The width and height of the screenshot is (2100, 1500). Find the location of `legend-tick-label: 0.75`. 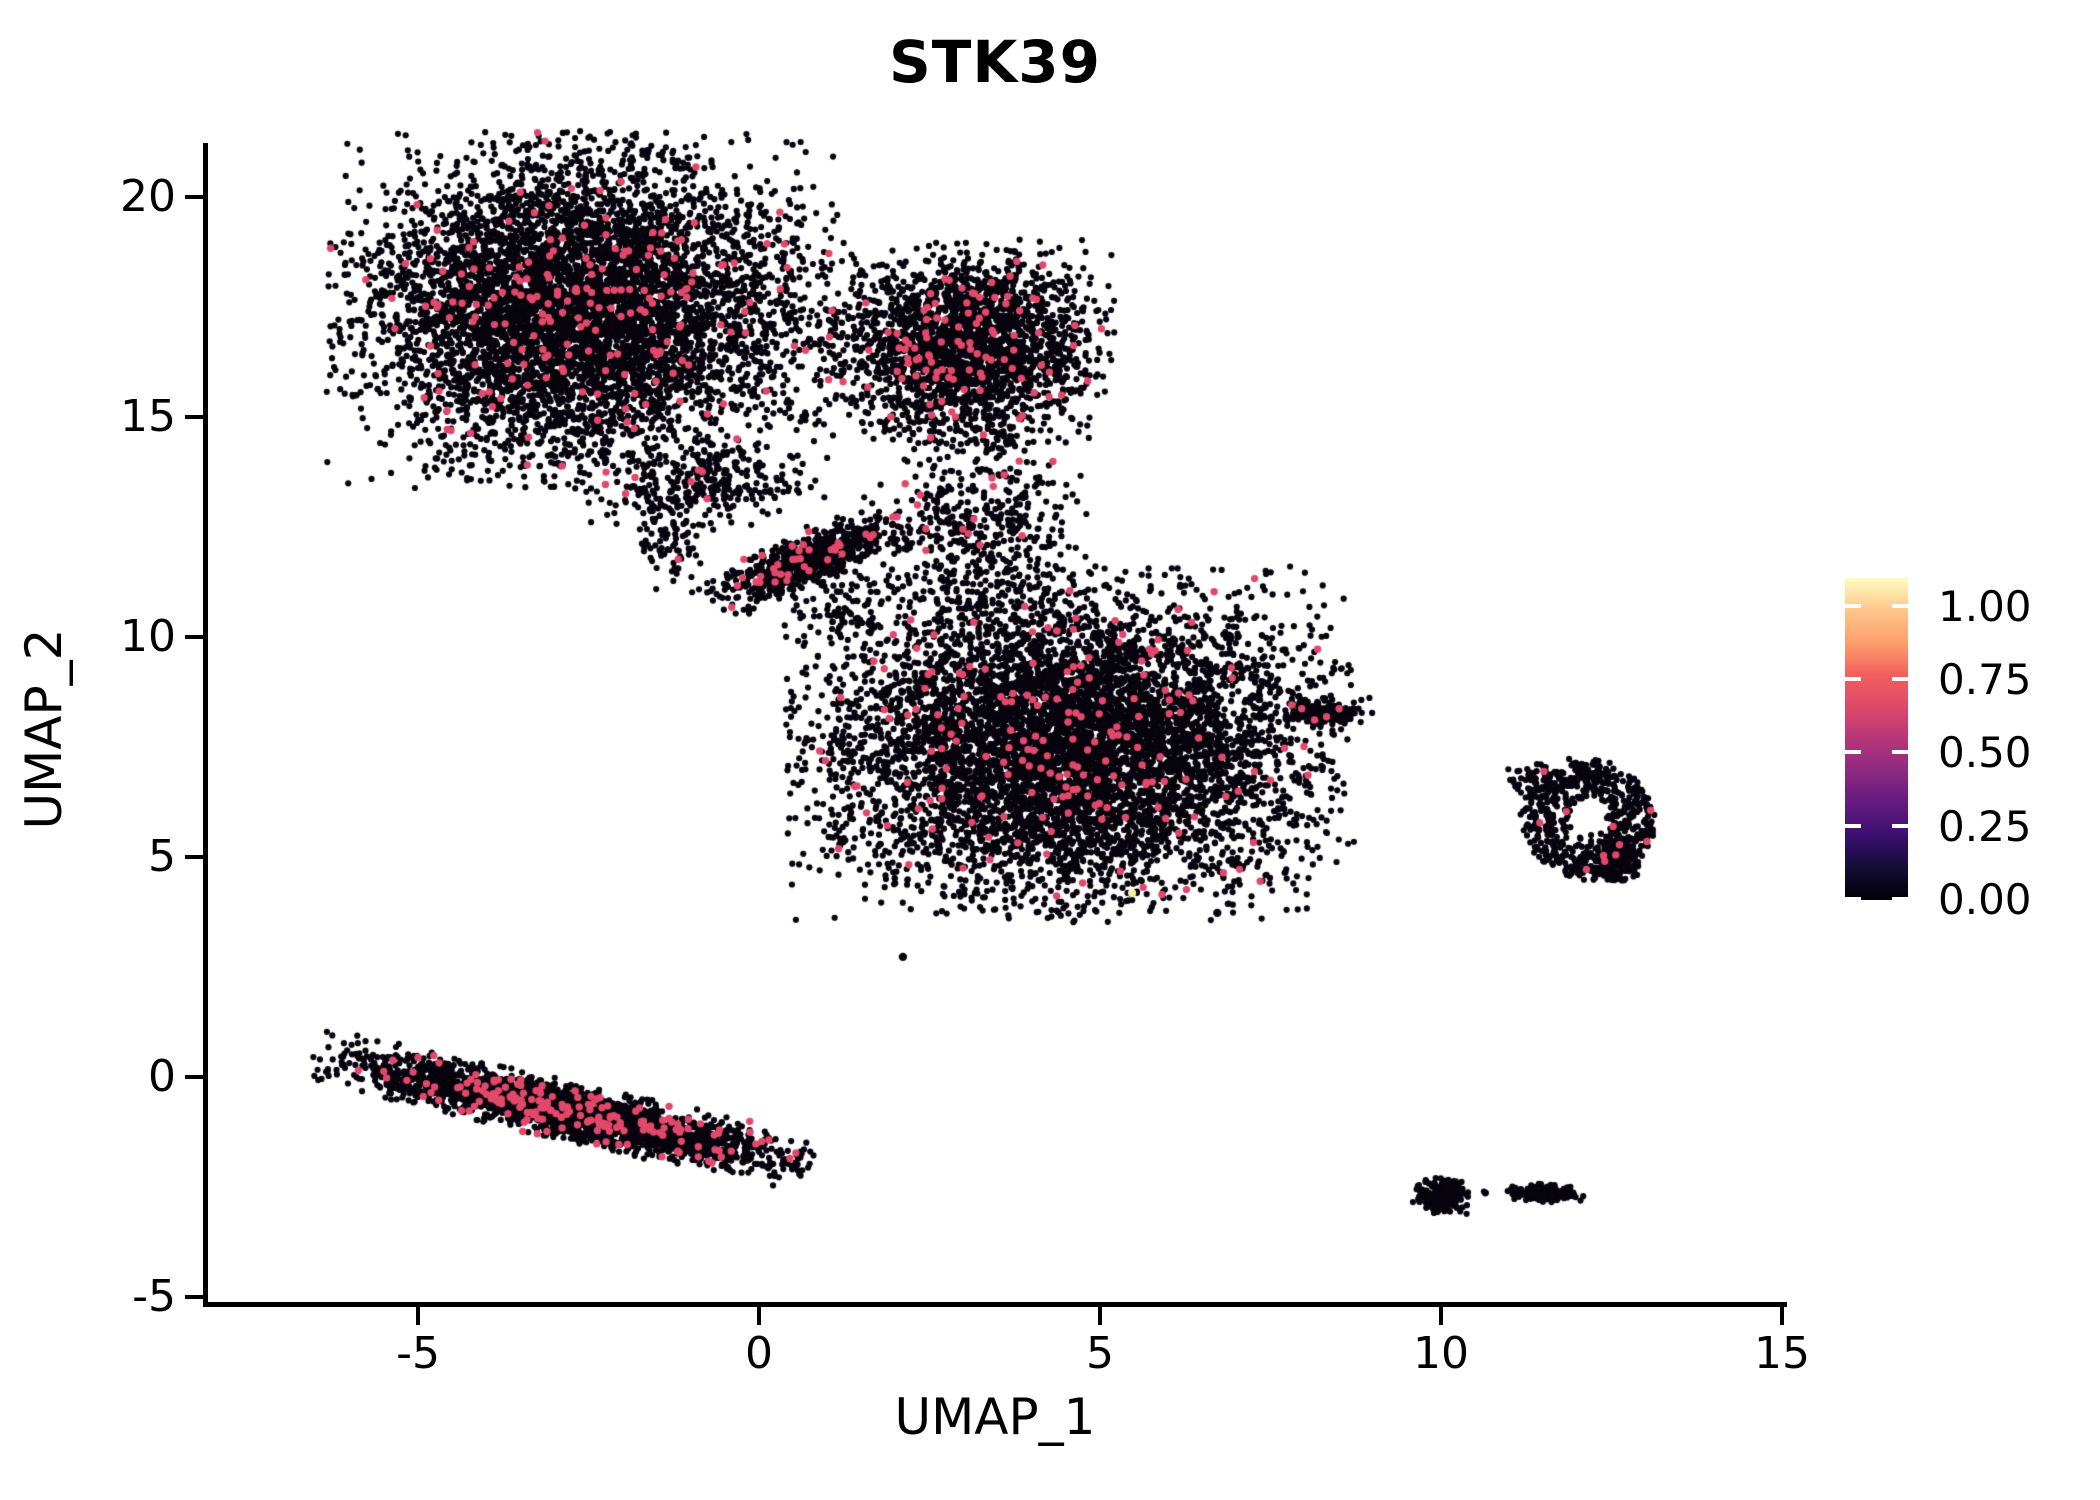

legend-tick-label: 0.75 is located at coordinates (1985, 680).